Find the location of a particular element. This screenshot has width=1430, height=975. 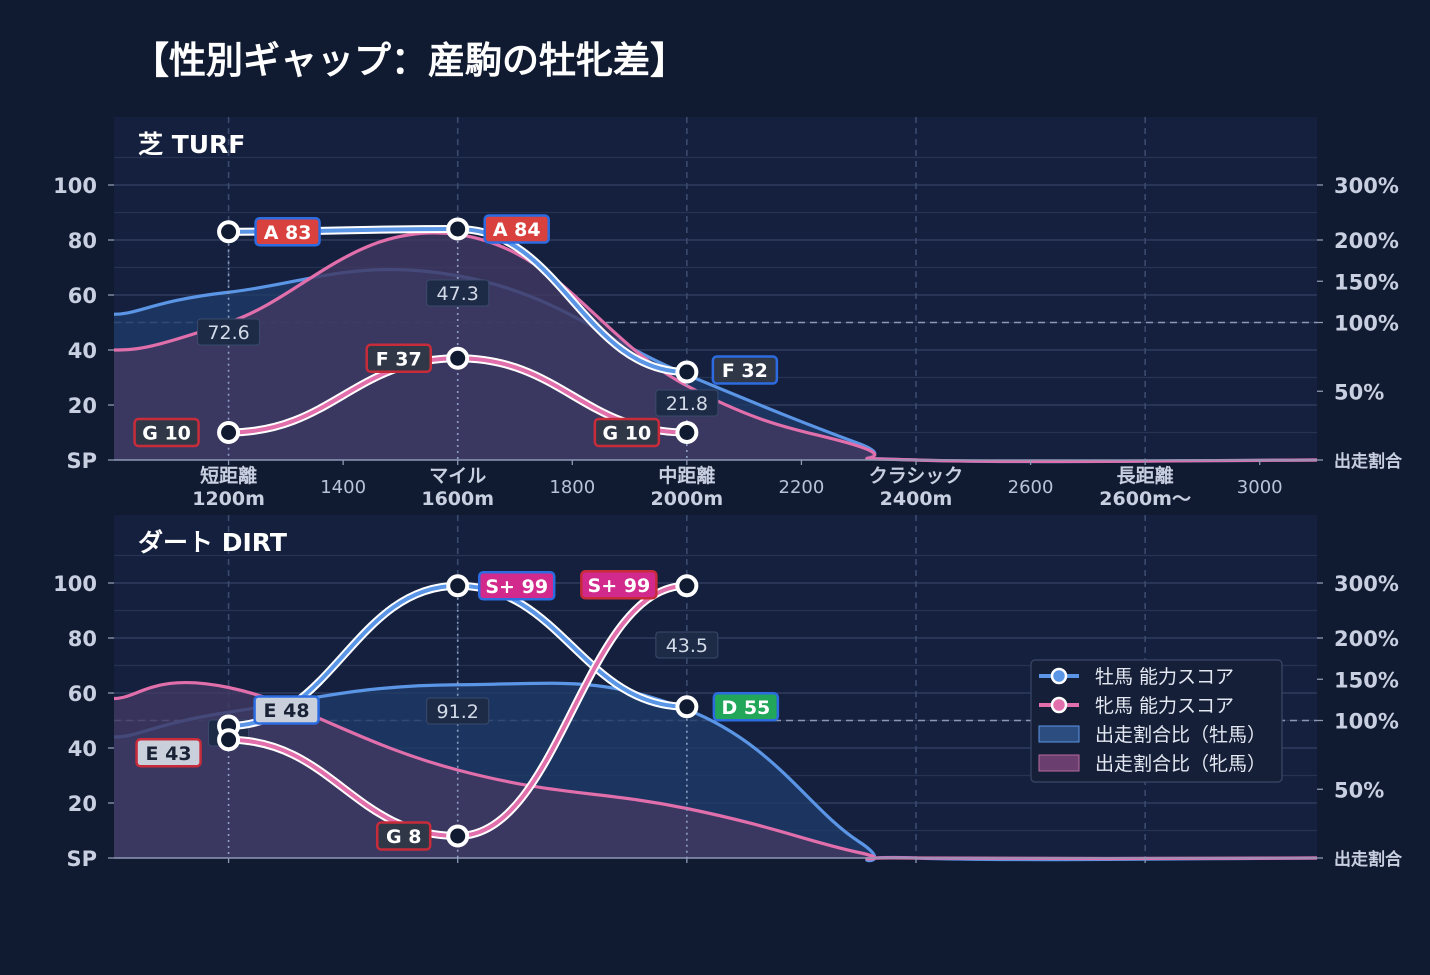

female-grade-badge: F 37 is located at coordinates (398, 358).